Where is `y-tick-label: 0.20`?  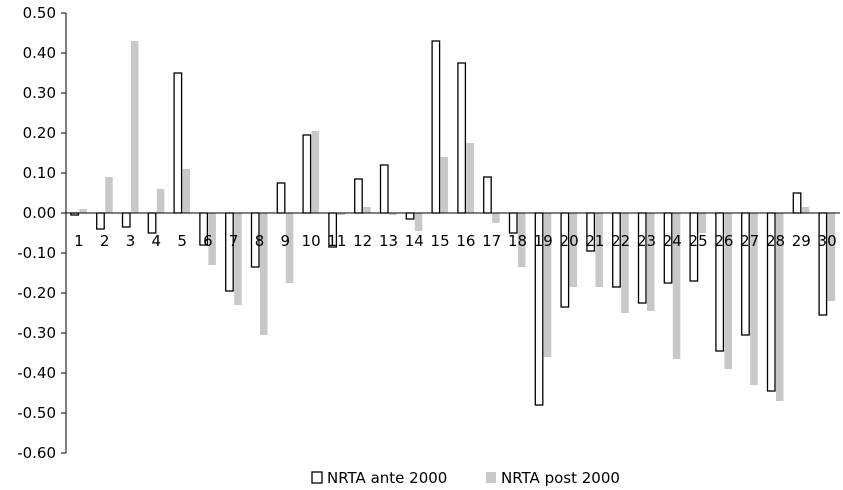
y-tick-label: 0.20 is located at coordinates (39, 133).